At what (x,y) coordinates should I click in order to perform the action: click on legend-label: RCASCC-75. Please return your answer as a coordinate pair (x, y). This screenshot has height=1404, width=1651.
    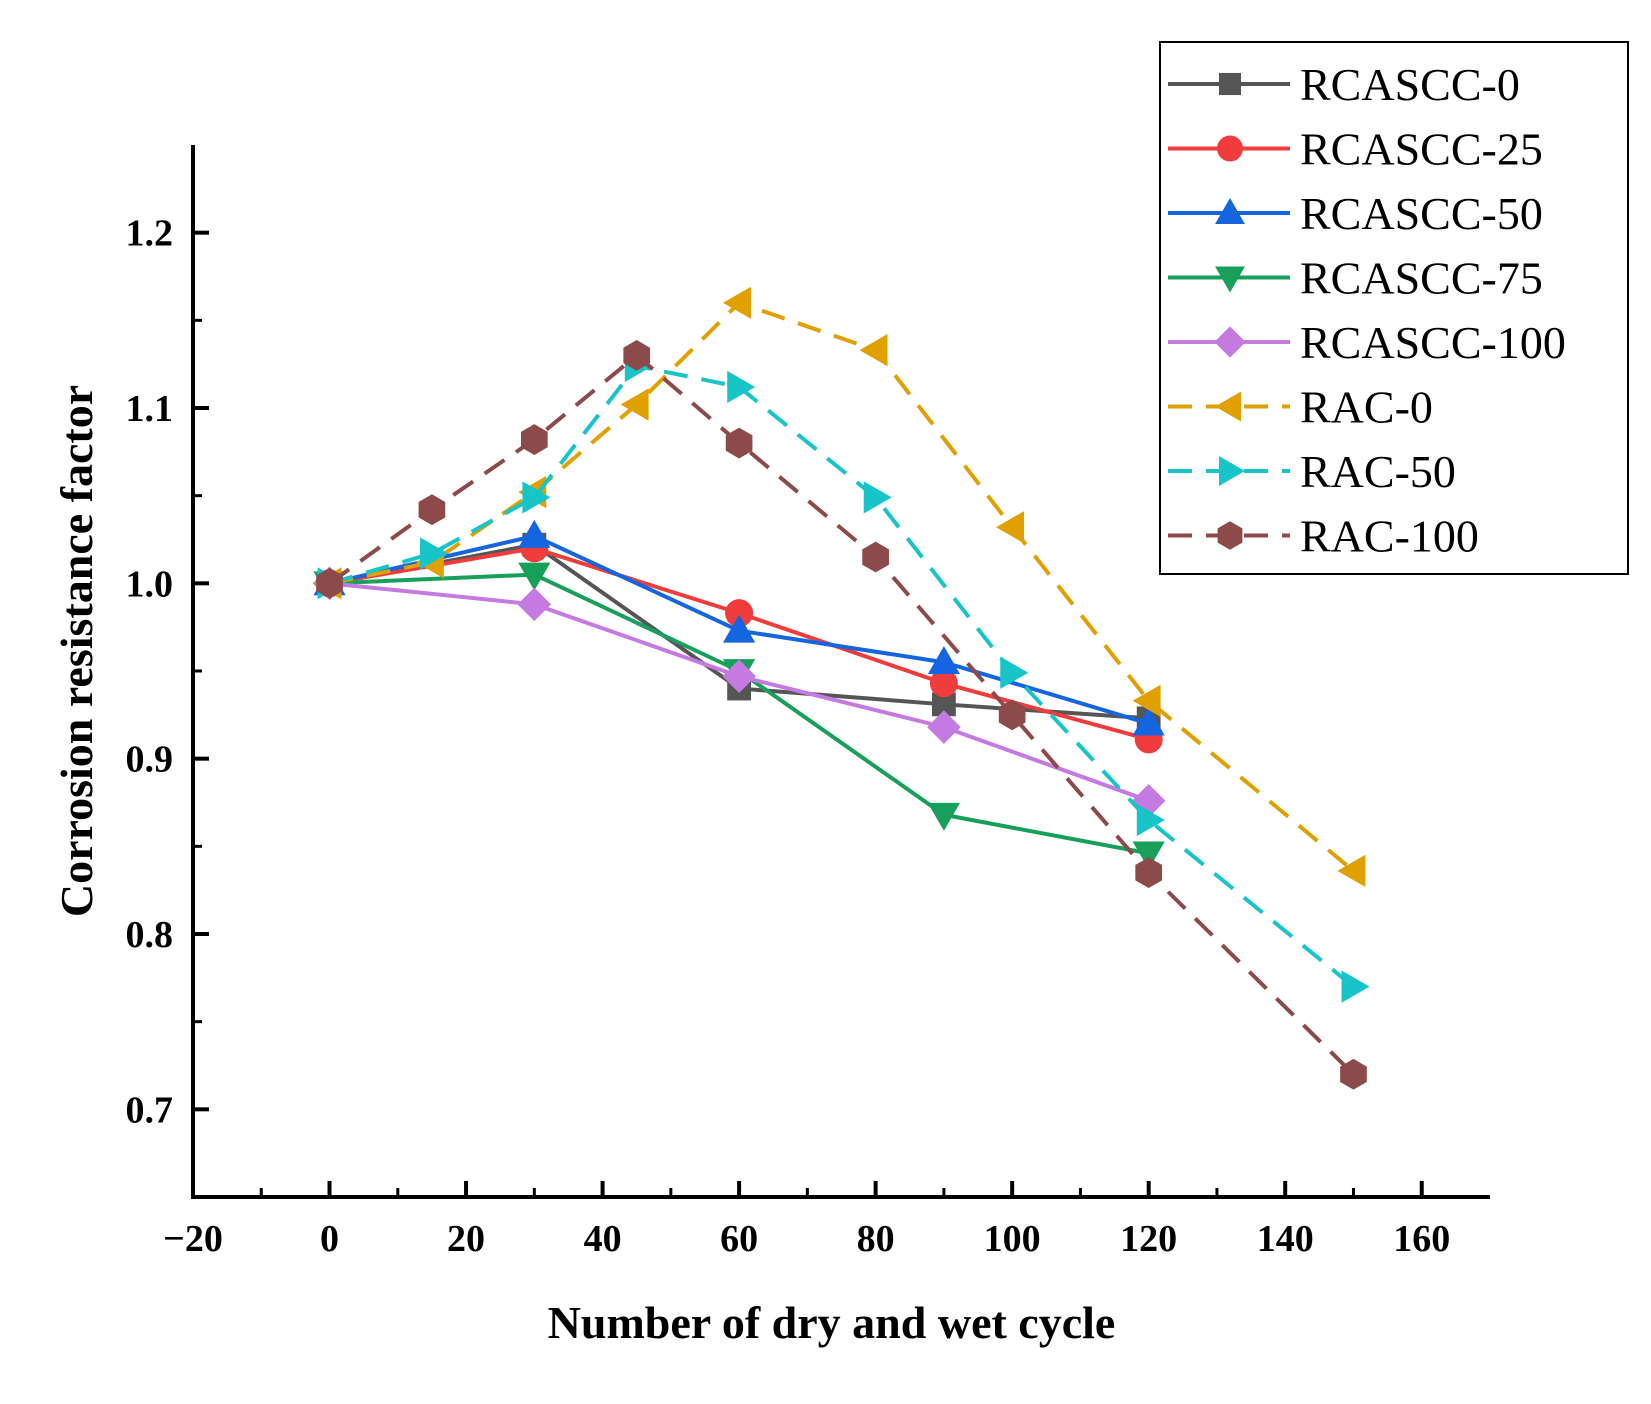
    Looking at the image, I should click on (1421, 278).